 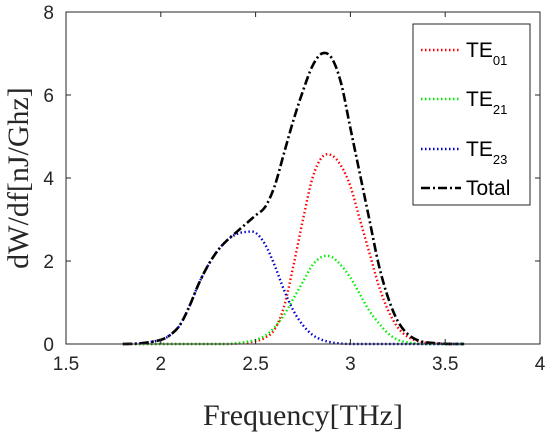 I want to click on legend-label-subscript: 01, so click(x=500, y=60).